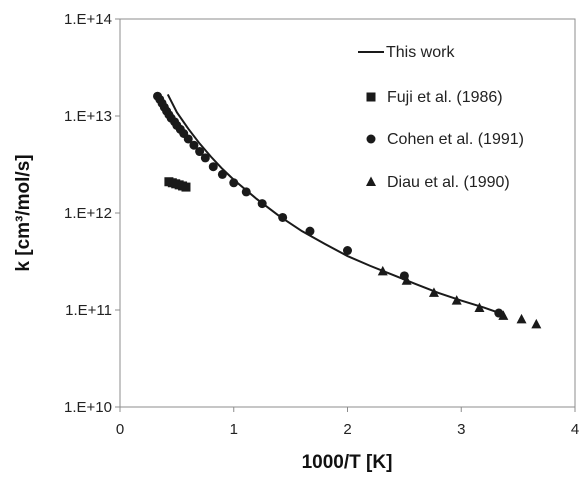 The width and height of the screenshot is (579, 477). What do you see at coordinates (88, 19) in the screenshot?
I see `y-tick-label: 1.E+14` at bounding box center [88, 19].